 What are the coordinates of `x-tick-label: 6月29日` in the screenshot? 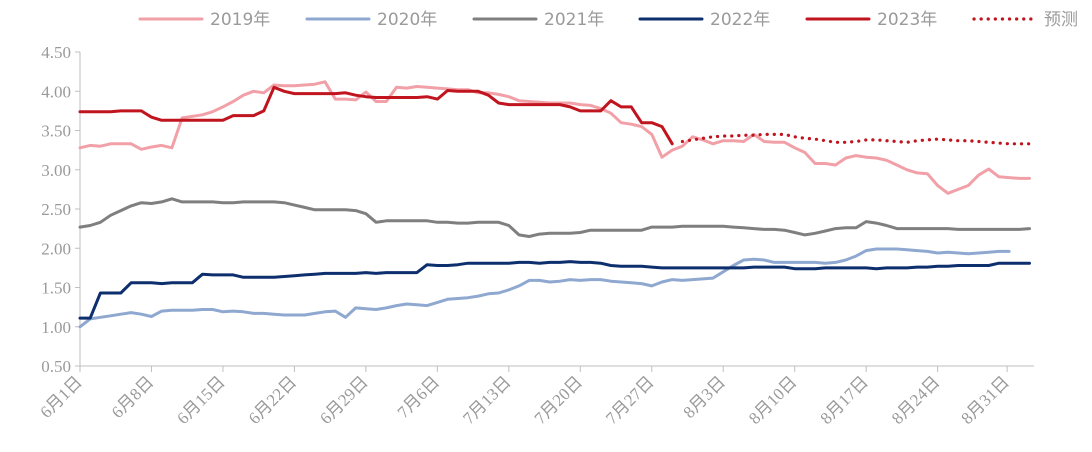 It's located at (344, 400).